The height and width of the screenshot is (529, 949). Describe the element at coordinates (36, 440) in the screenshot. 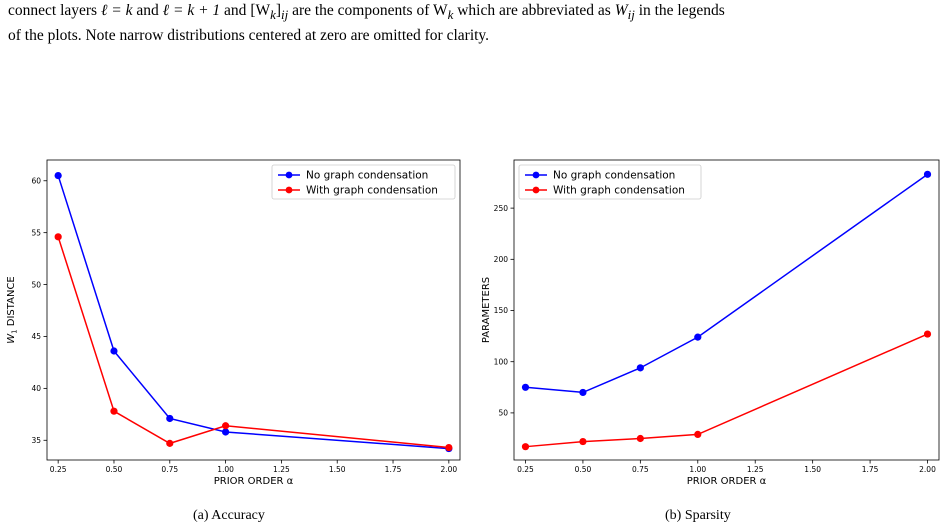

I see `y-tick-label: 35` at that location.